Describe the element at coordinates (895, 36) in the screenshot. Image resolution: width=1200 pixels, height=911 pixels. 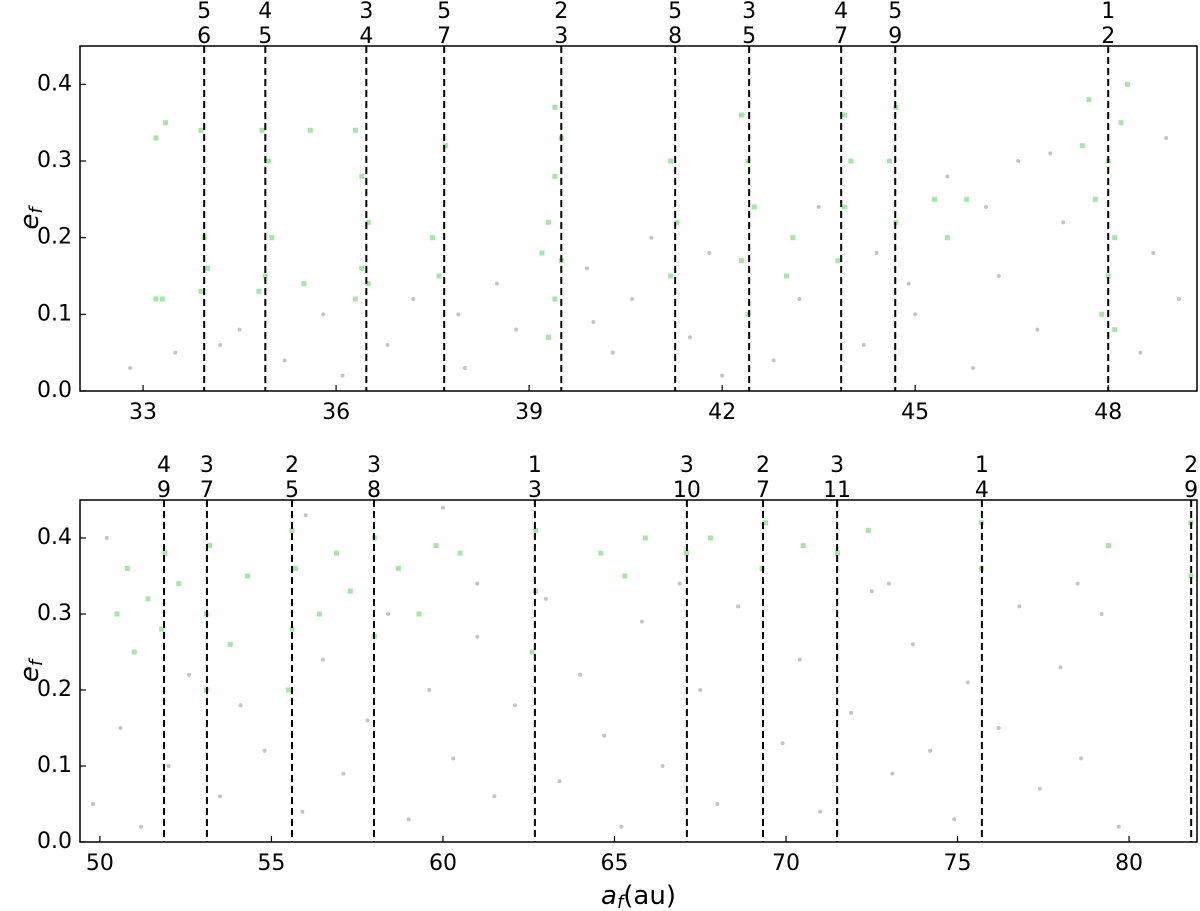
I see `resonance-denominator: 9` at that location.